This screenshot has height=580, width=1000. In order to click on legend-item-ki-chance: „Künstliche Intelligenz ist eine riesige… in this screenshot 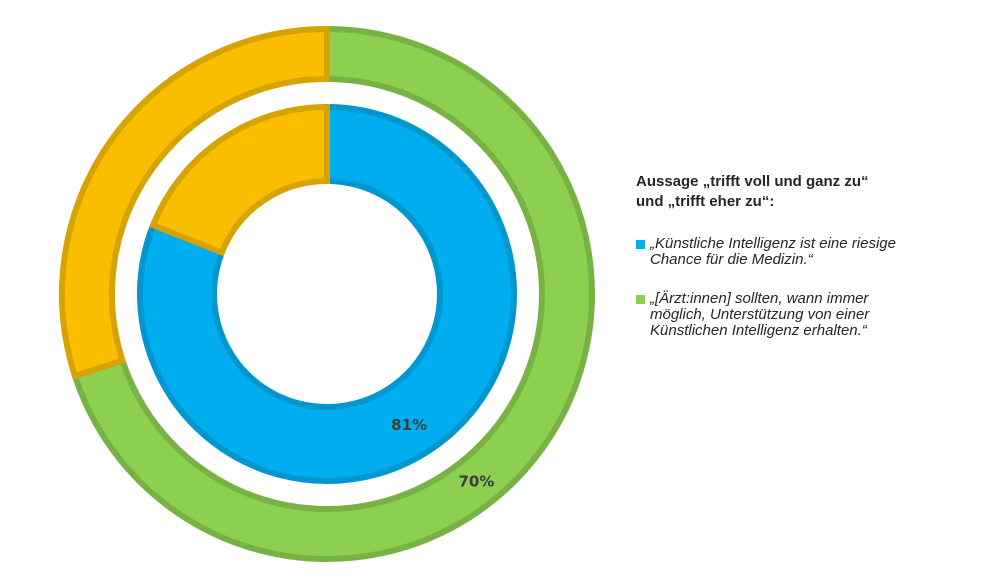, I will do `click(816, 252)`.